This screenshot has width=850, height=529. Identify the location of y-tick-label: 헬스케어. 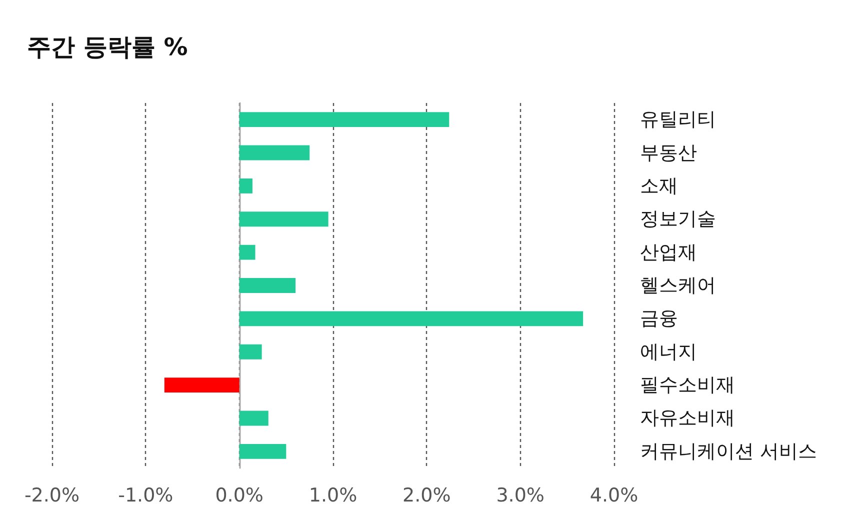
(678, 285).